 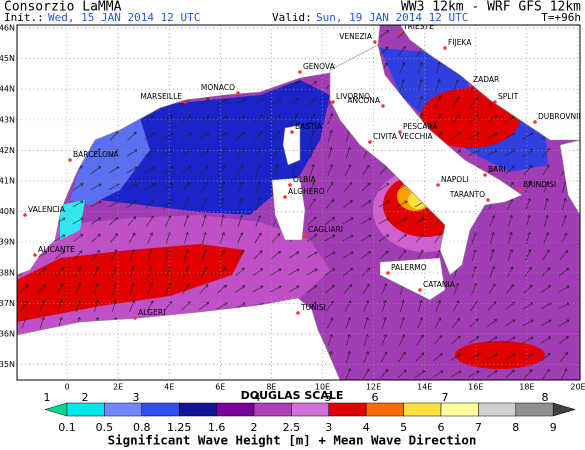 What do you see at coordinates (24, 17) in the screenshot?
I see `init-label: Init.:` at bounding box center [24, 17].